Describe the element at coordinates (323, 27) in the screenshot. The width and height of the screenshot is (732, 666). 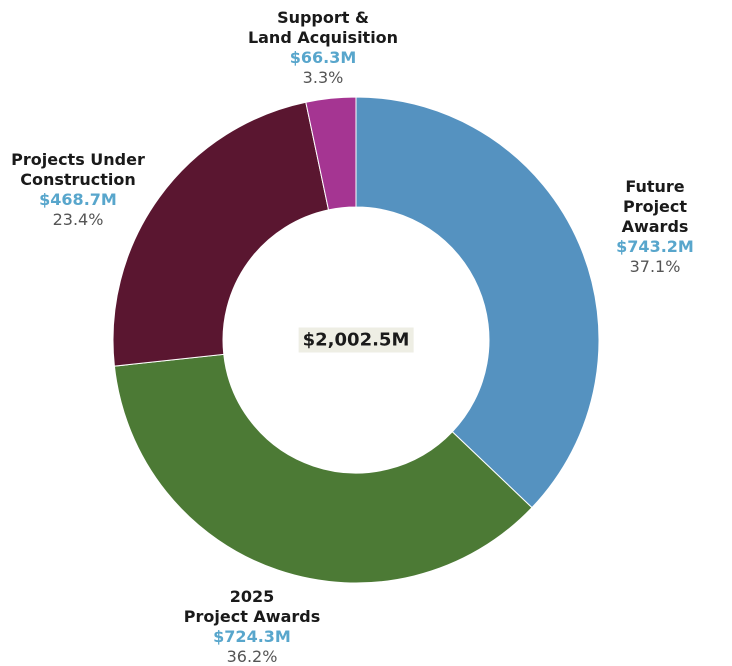
I see `category-label: Support & Land Acquisition` at that location.